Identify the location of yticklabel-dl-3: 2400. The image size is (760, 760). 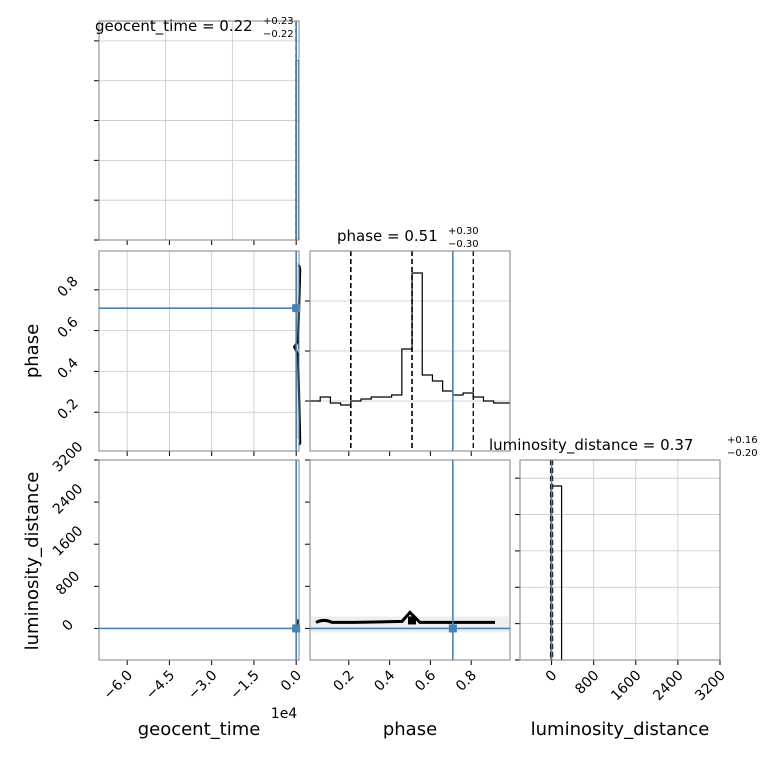
(68, 499).